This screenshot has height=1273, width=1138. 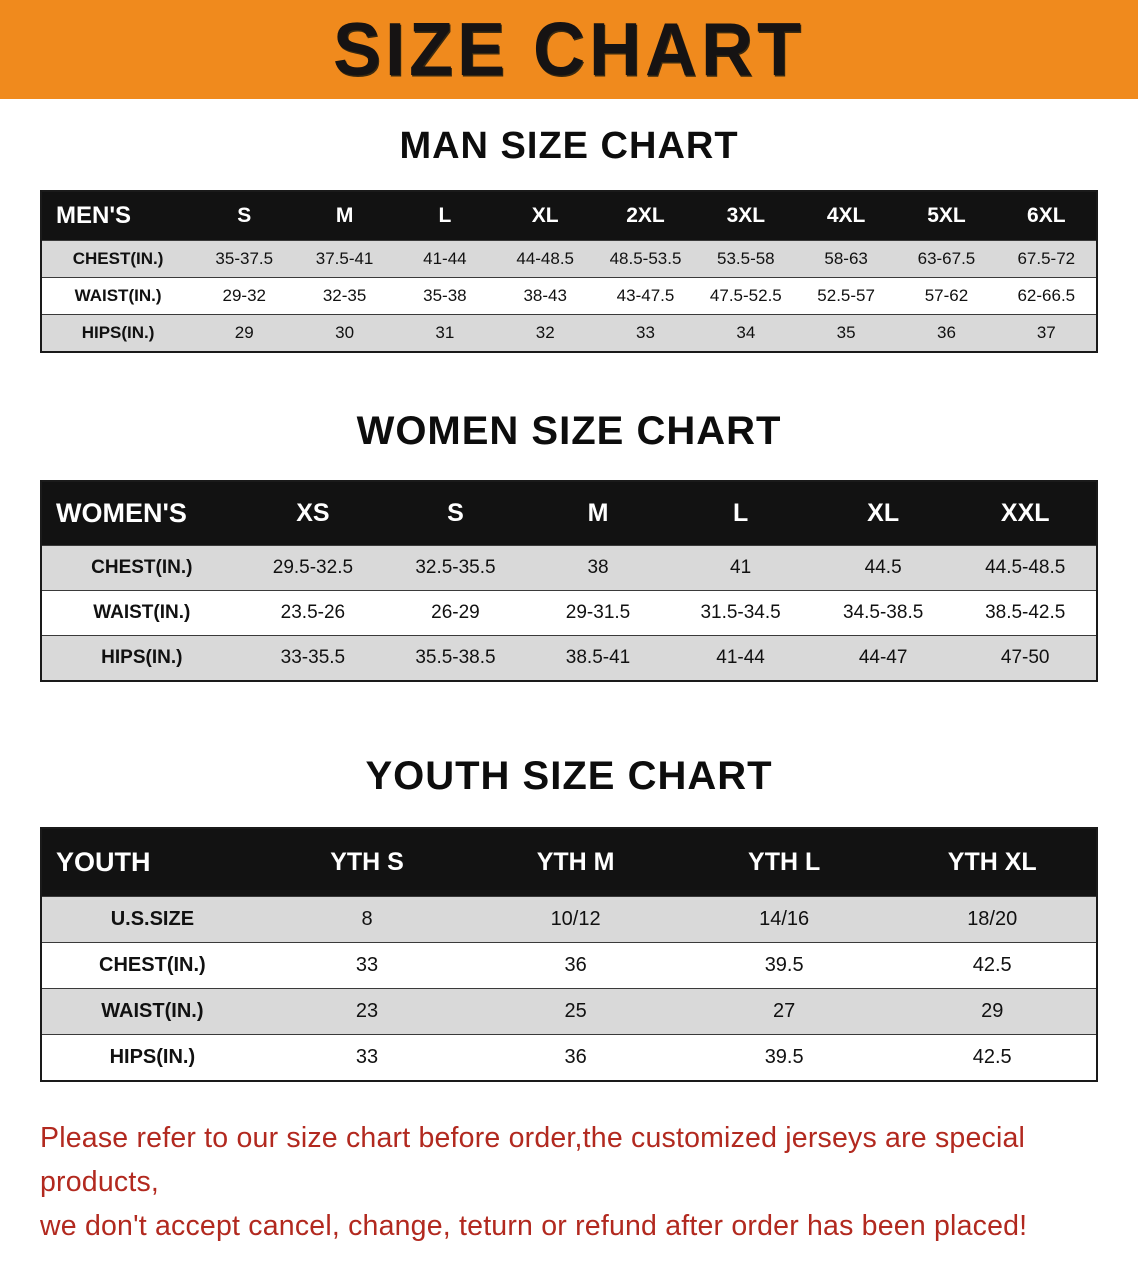 I want to click on table-cell: 23.5-26, so click(x=313, y=612).